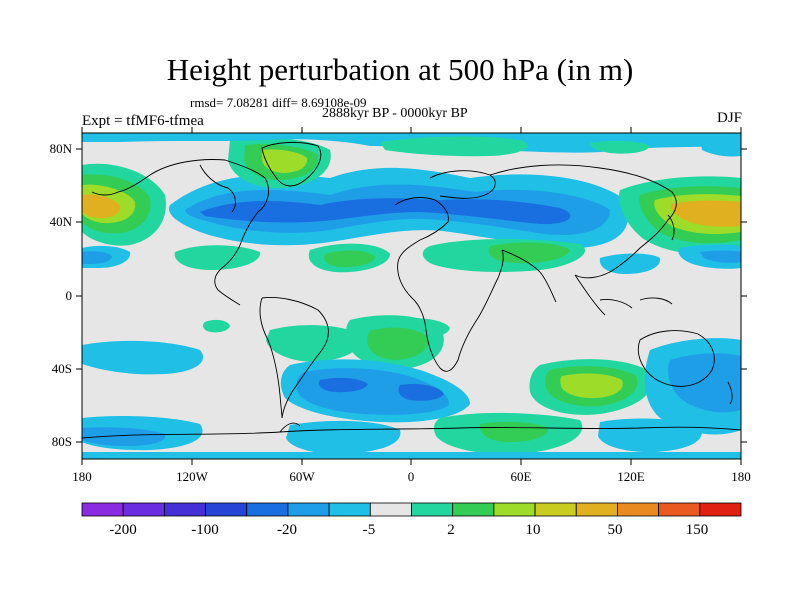 Image resolution: width=800 pixels, height=600 pixels. I want to click on contour-subtrop-3b, so click(529, 253).